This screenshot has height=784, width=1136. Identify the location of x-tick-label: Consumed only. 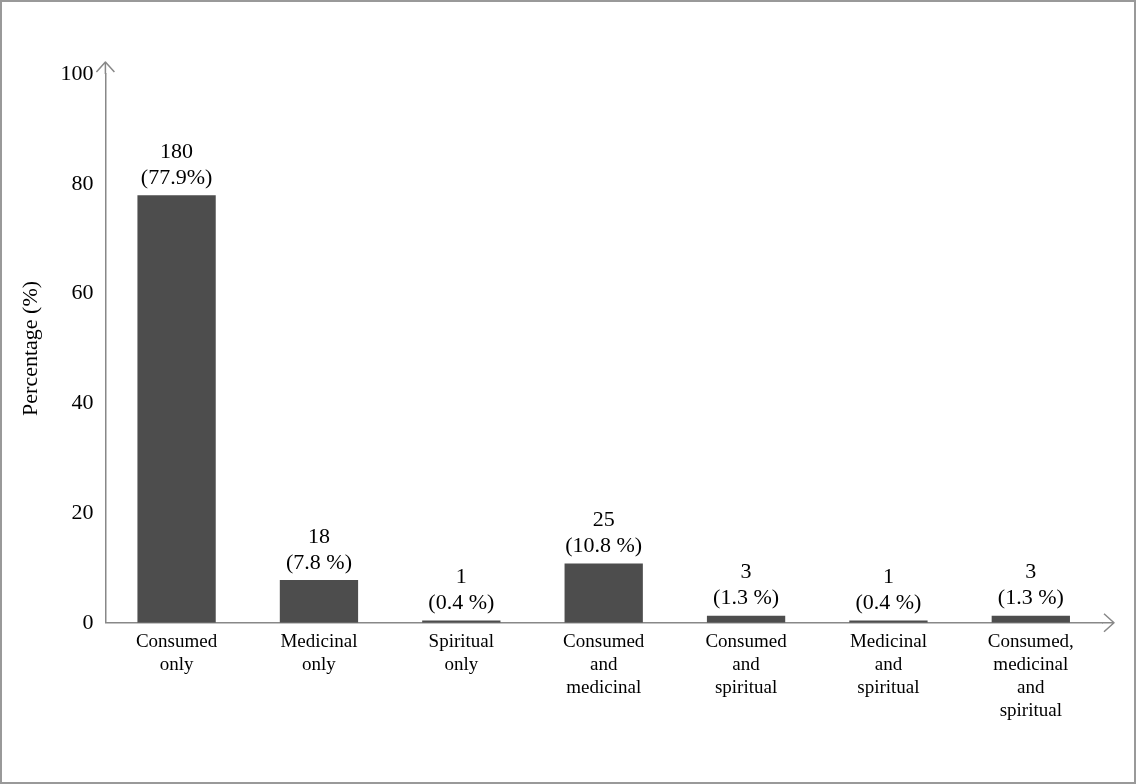
(176, 652).